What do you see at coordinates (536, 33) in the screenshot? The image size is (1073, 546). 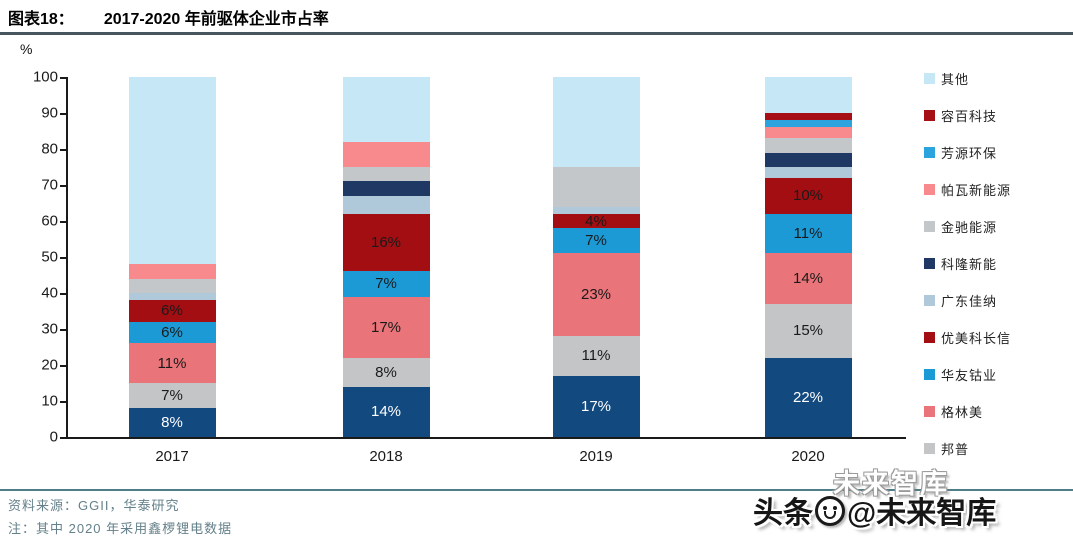 I see `title-divider` at bounding box center [536, 33].